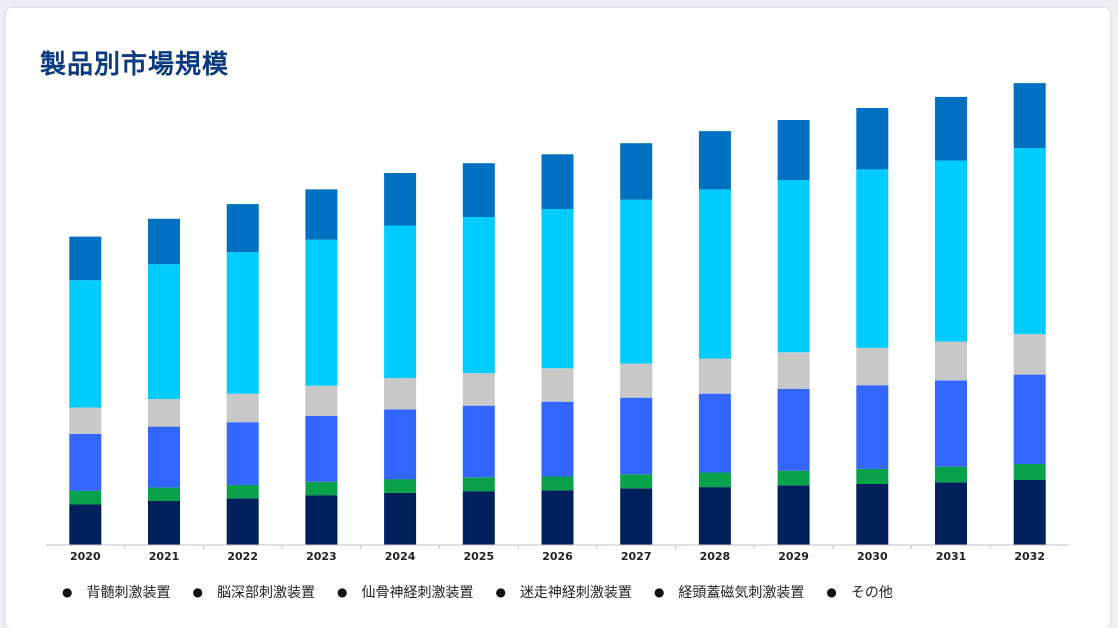 This screenshot has width=1118, height=628. I want to click on x-tick-label: 2027, so click(636, 556).